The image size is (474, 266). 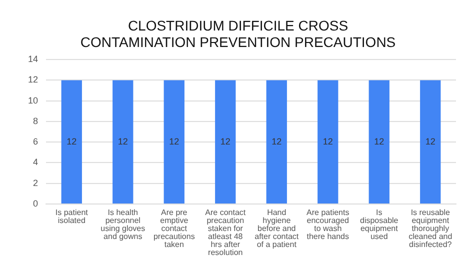 I want to click on x-tick-label: Are pre emptive contact precautions taken, so click(x=174, y=229).